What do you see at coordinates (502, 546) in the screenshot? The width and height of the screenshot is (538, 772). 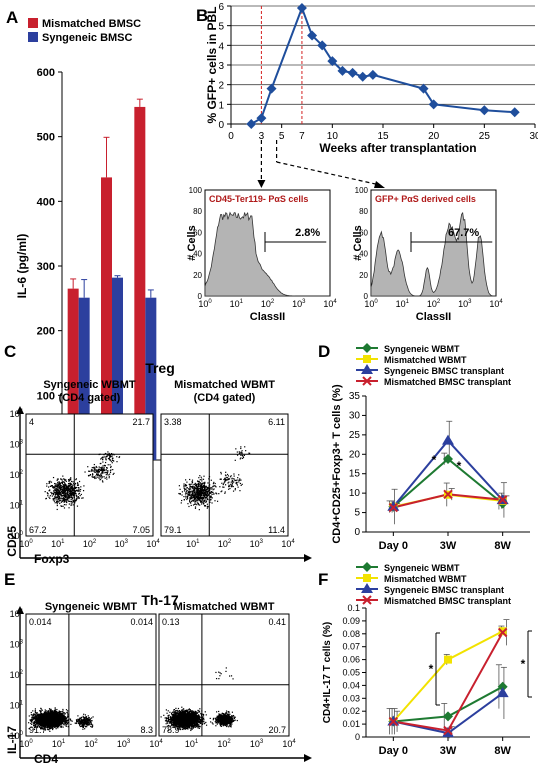 I see `x-tick-label: 8W` at bounding box center [502, 546].